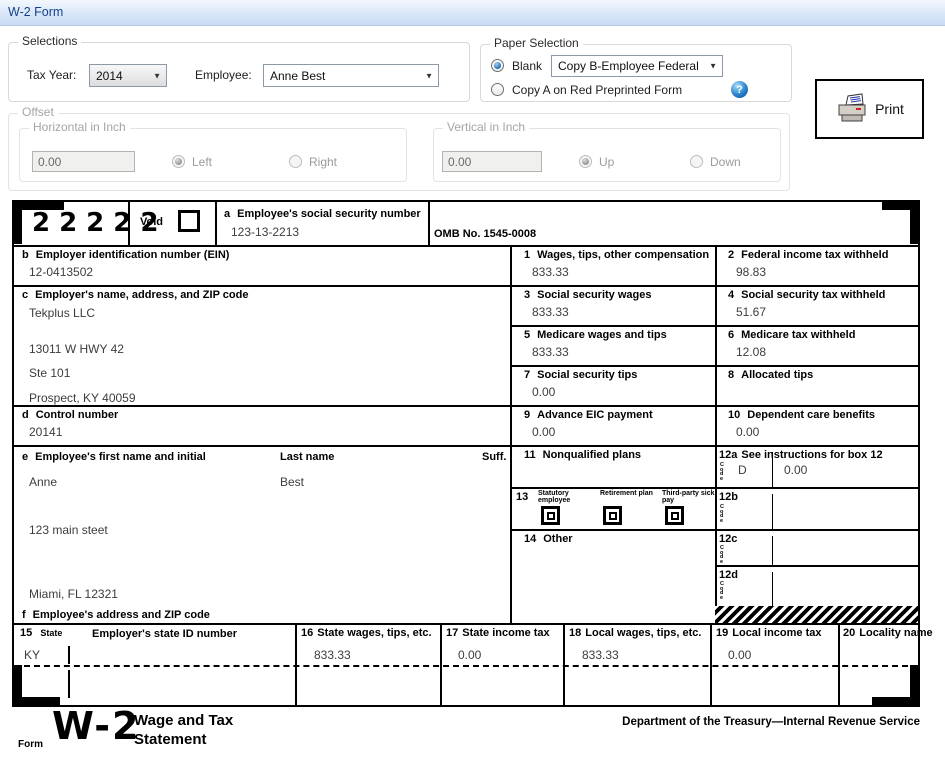  I want to click on box-2-label: 2 Federal income tax withheld, so click(808, 255).